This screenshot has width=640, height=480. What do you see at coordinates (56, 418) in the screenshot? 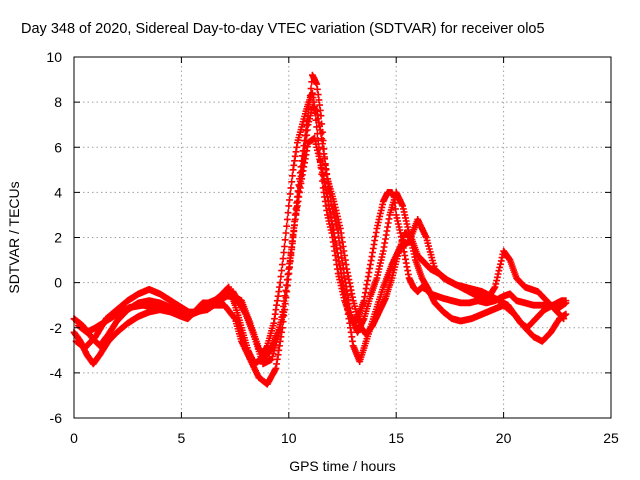
I see `y-tick-label: -6` at bounding box center [56, 418].